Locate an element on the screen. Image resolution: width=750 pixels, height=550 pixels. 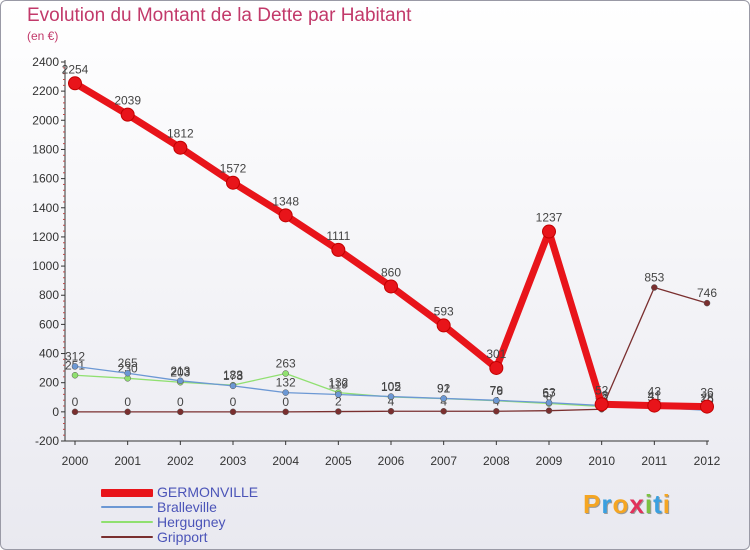
y-tick-label: 2000 is located at coordinates (45, 120).